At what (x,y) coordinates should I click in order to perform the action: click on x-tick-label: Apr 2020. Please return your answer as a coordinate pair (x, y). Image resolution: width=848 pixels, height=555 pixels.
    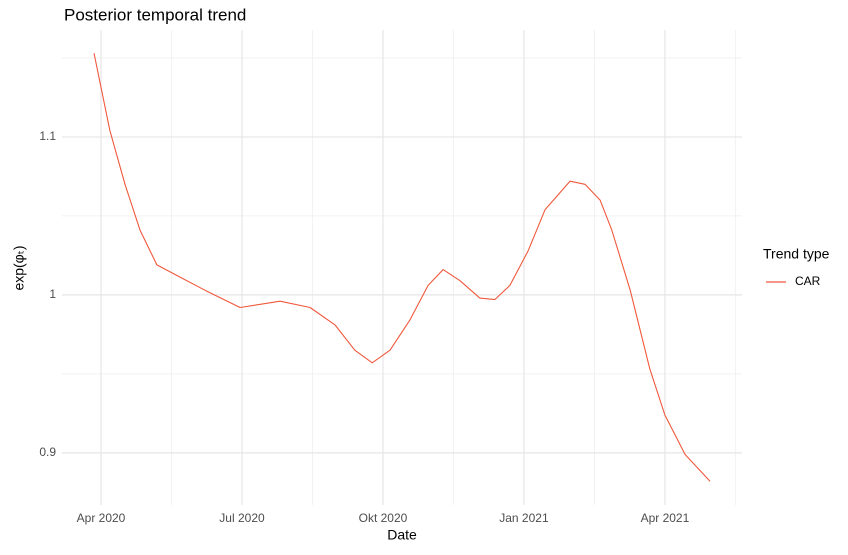
    Looking at the image, I should click on (101, 518).